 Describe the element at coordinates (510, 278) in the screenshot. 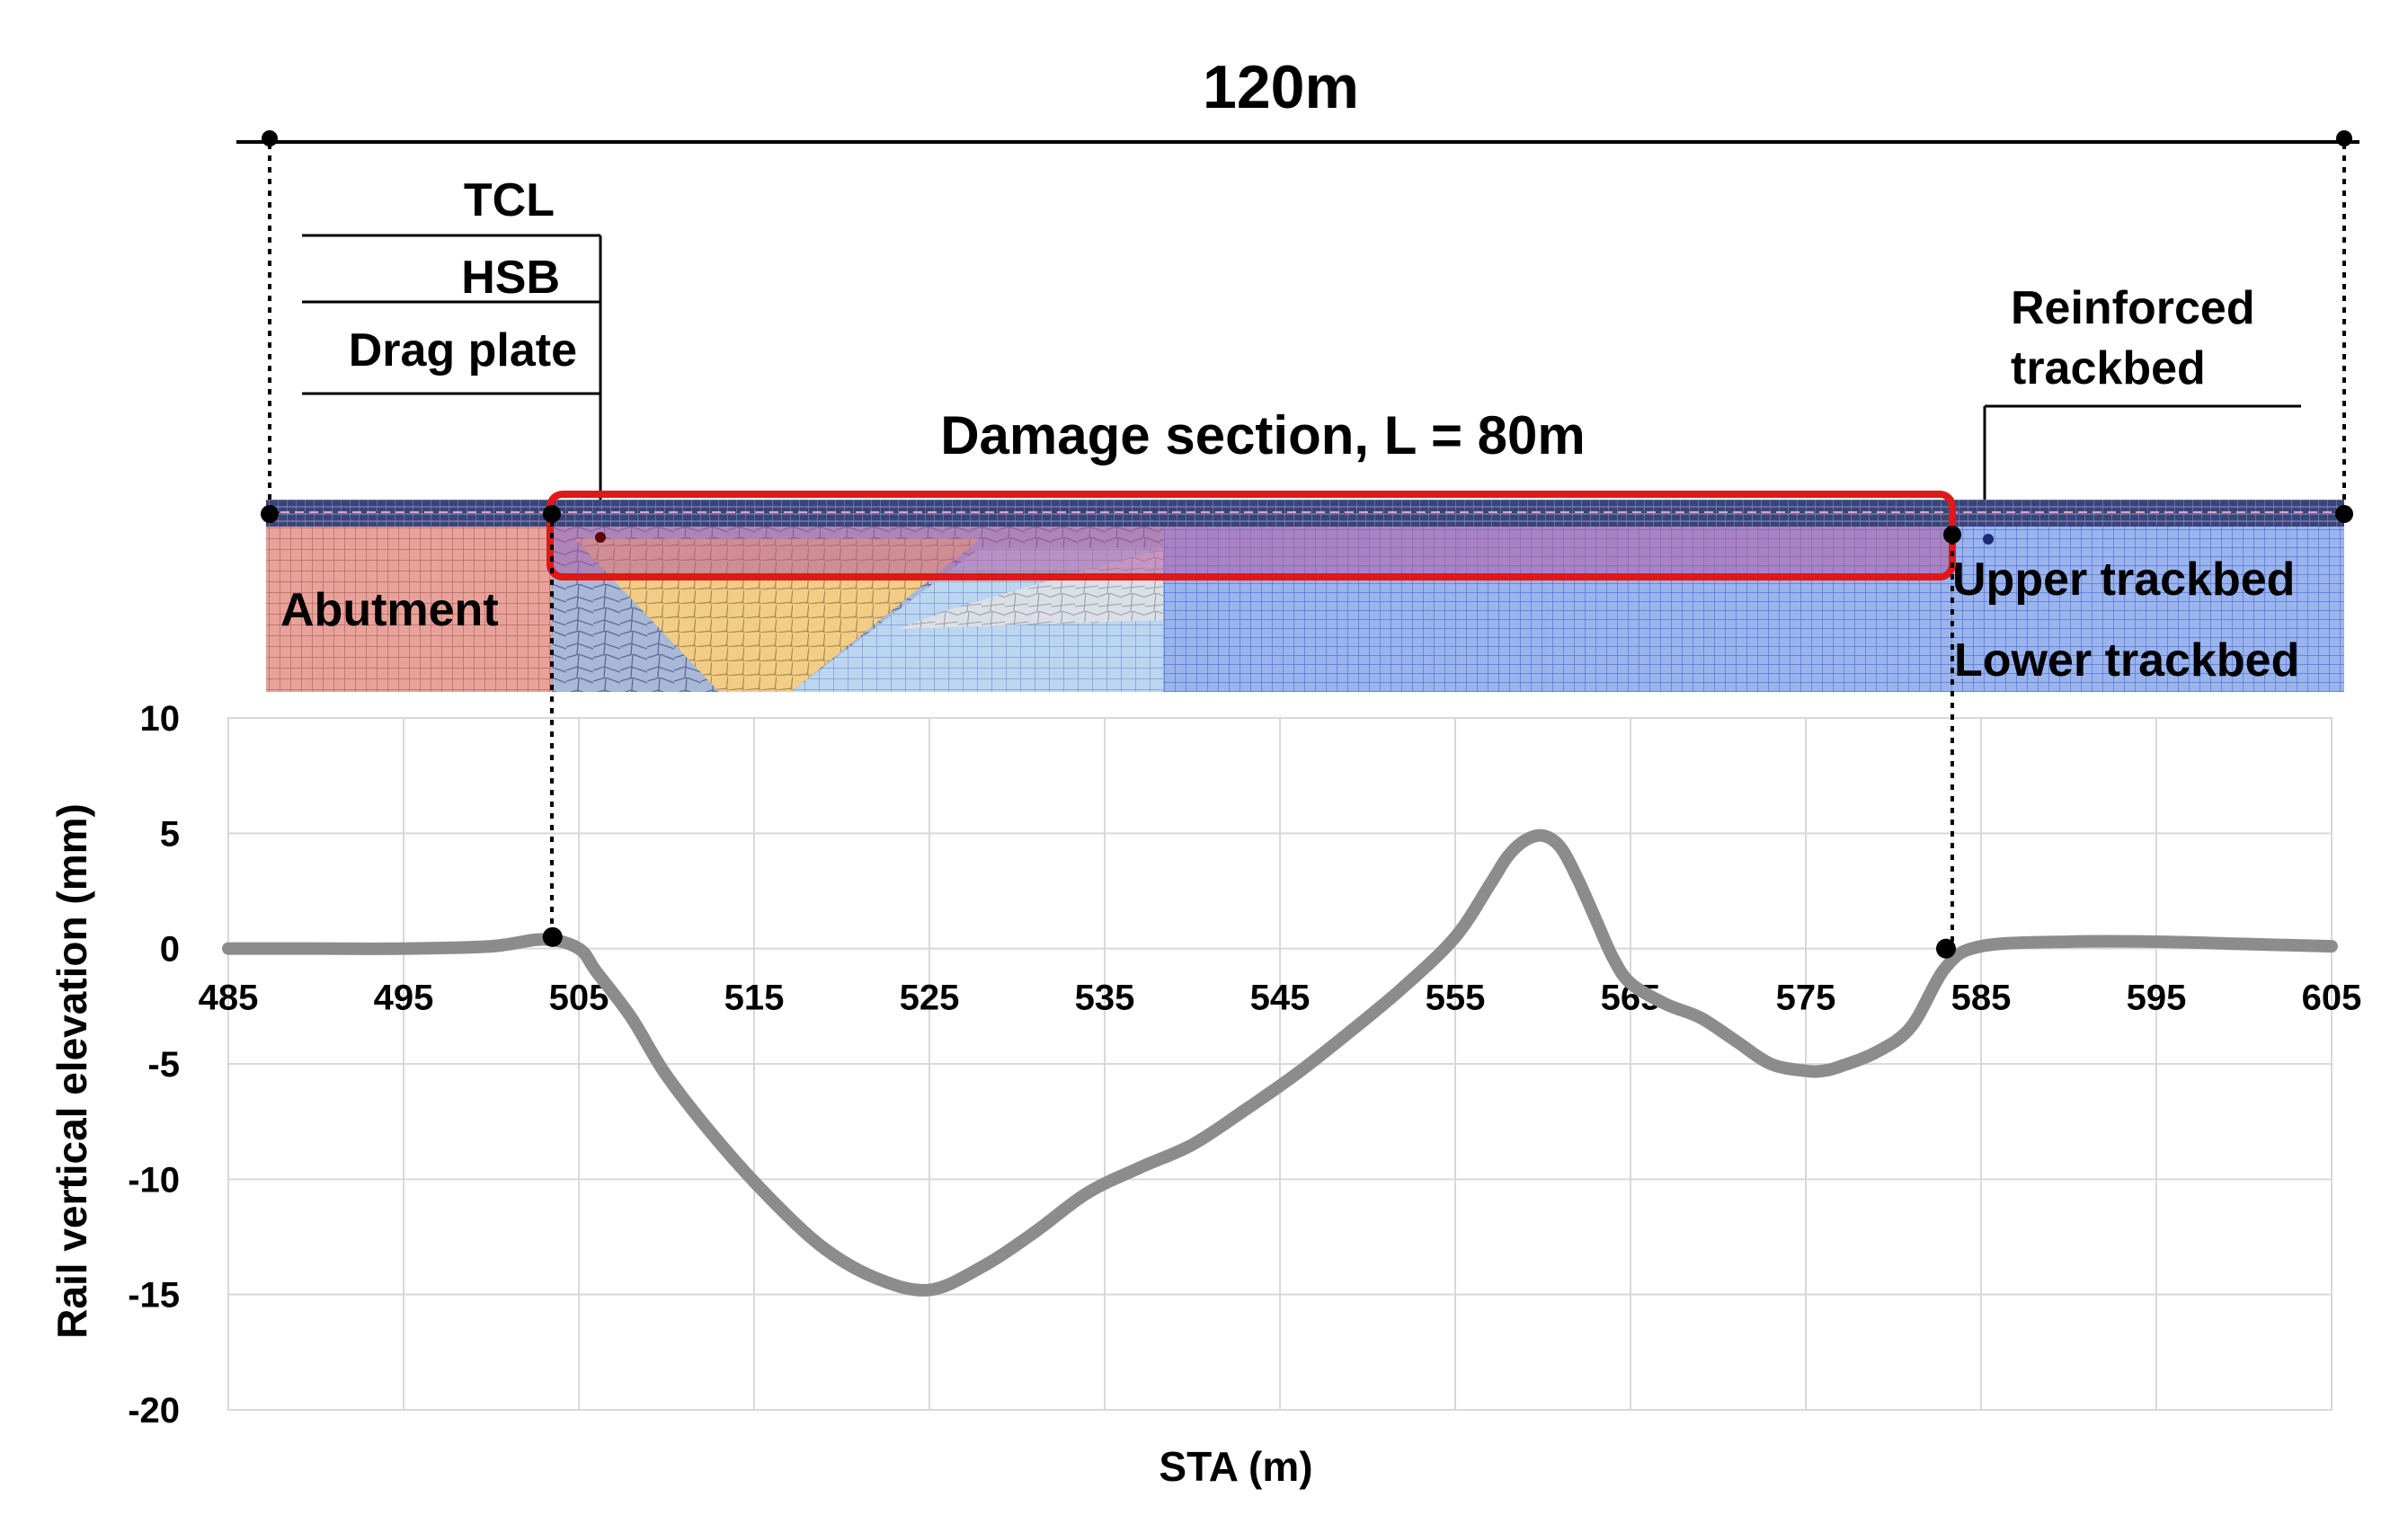

I see `layer-label-hsb: HSB` at that location.